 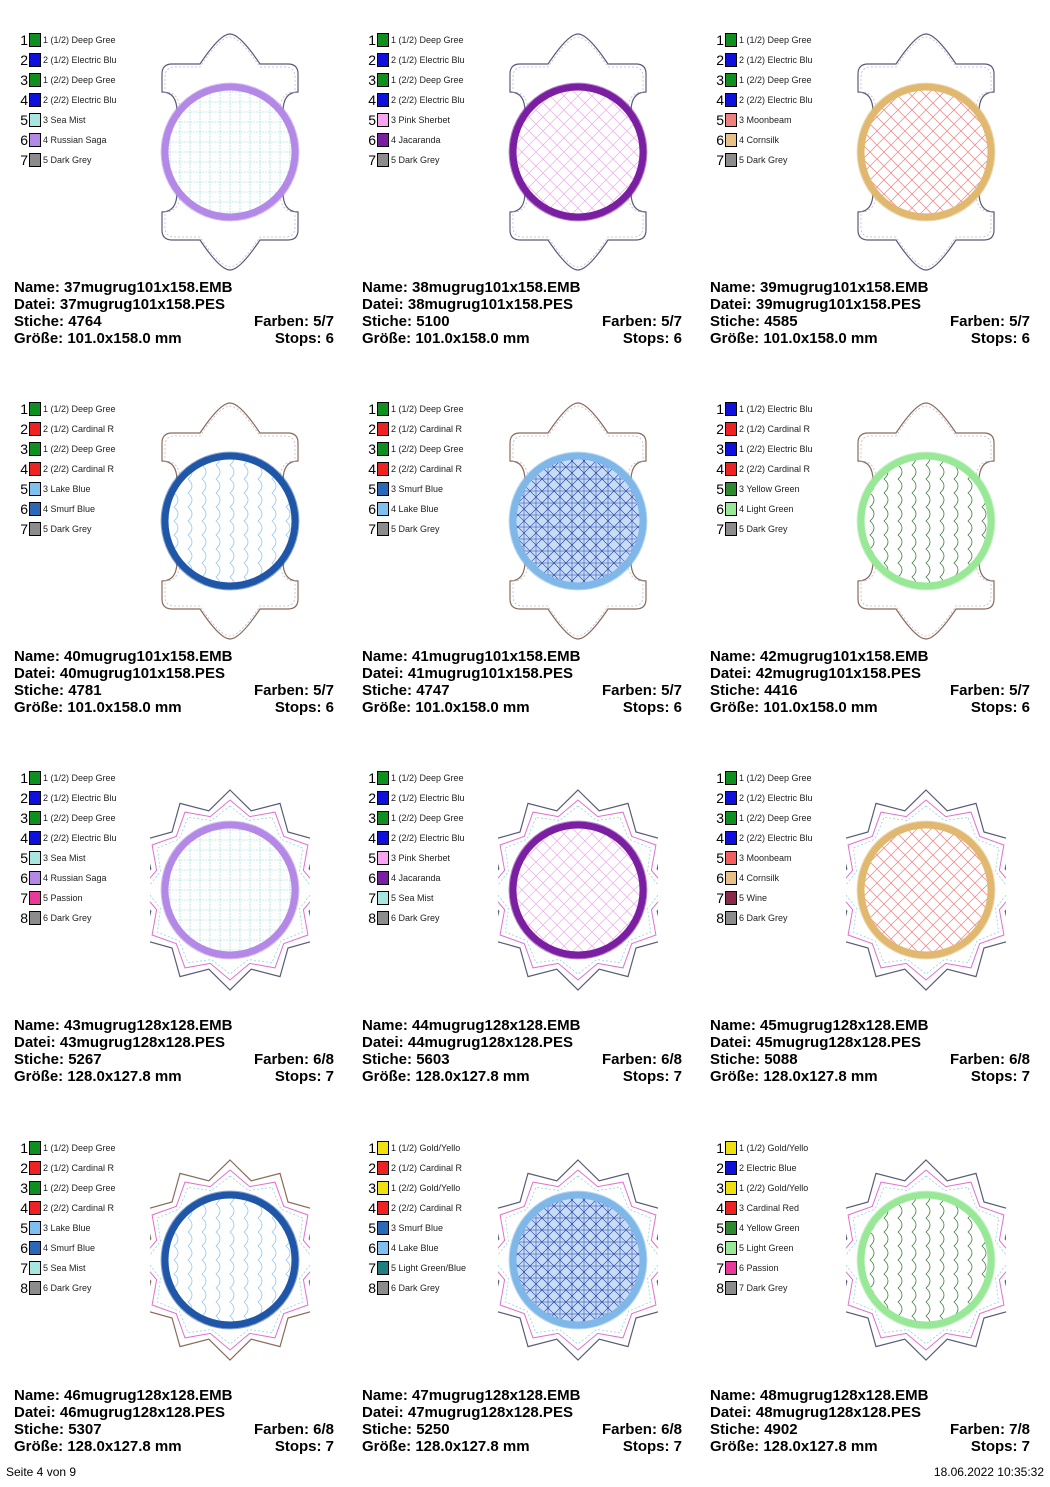 I want to click on thread-label: 5 Sea Mist, so click(x=412, y=898).